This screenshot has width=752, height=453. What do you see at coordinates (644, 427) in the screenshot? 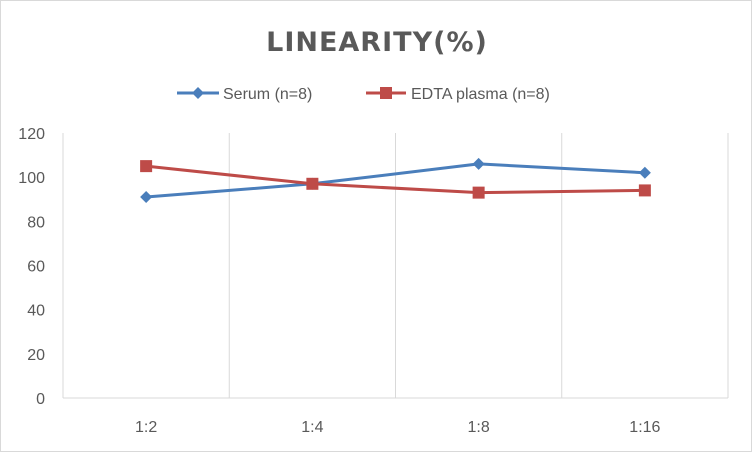
I see `x-tick-label: 1:16` at bounding box center [644, 427].